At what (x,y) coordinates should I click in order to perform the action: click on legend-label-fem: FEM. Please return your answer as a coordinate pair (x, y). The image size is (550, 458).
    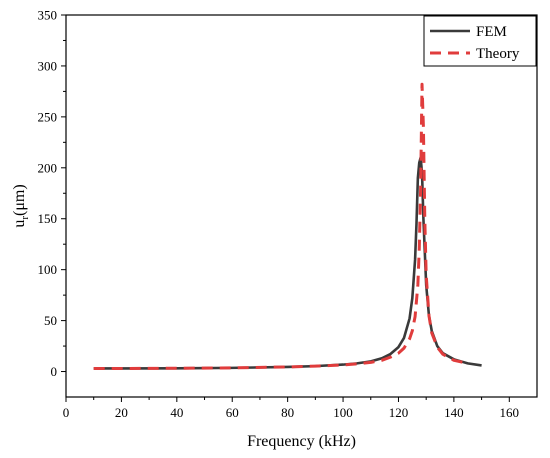
    Looking at the image, I should click on (491, 32).